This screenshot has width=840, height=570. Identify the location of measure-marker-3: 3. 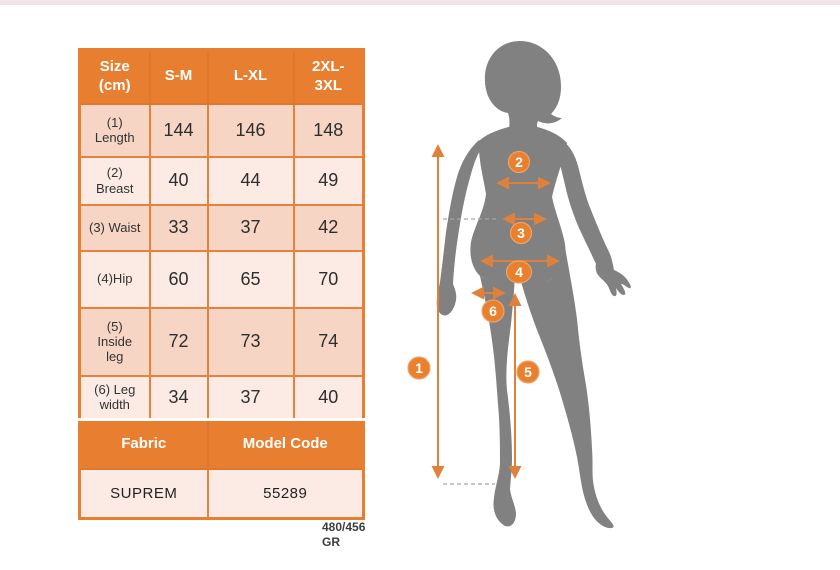
(521, 233).